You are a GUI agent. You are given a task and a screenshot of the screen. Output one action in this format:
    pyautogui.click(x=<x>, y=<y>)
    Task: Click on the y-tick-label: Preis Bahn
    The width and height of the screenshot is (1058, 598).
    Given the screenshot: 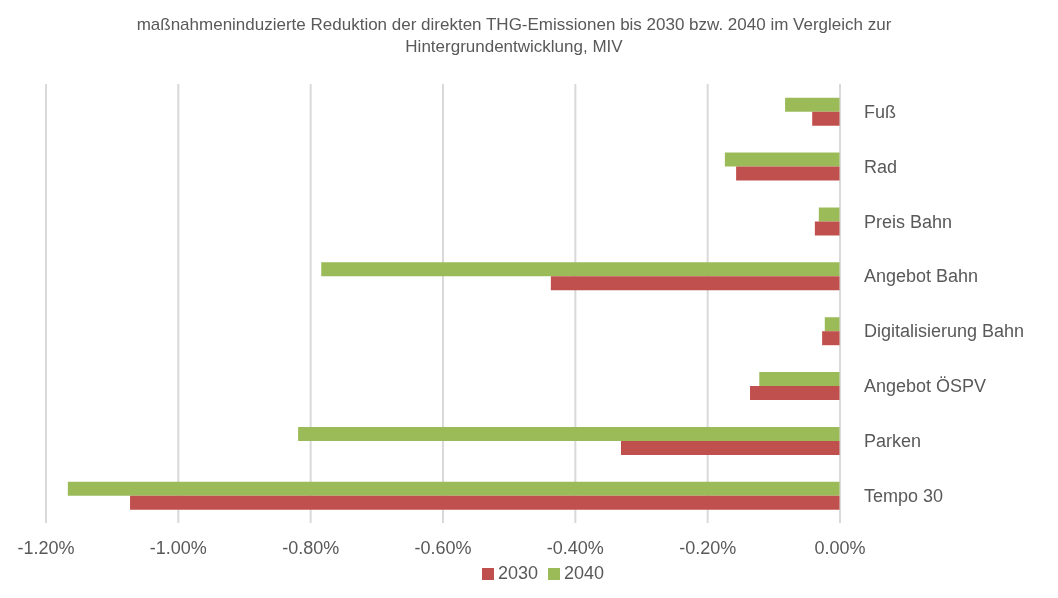 What is the action you would take?
    pyautogui.click(x=908, y=221)
    